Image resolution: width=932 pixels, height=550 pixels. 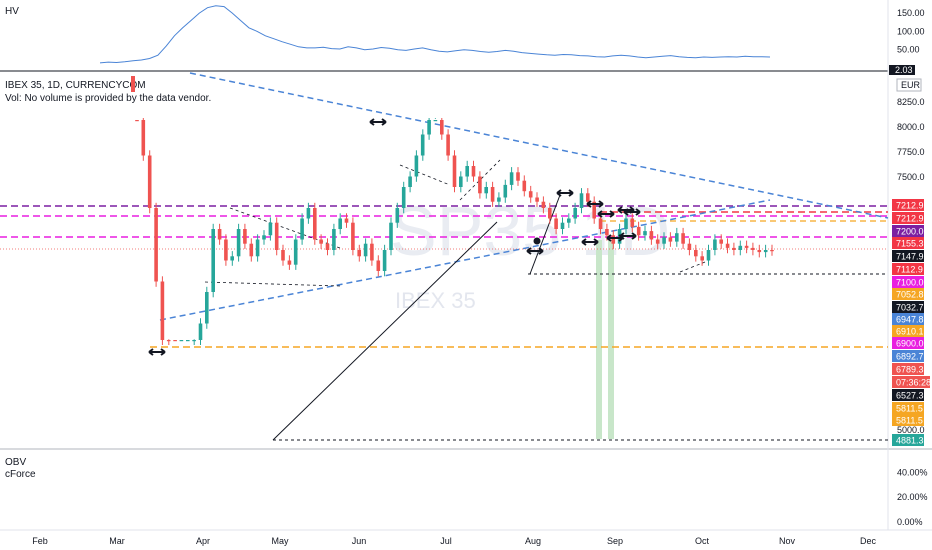 What do you see at coordinates (908, 50) in the screenshot?
I see `hv-y-tick: 50.00` at bounding box center [908, 50].